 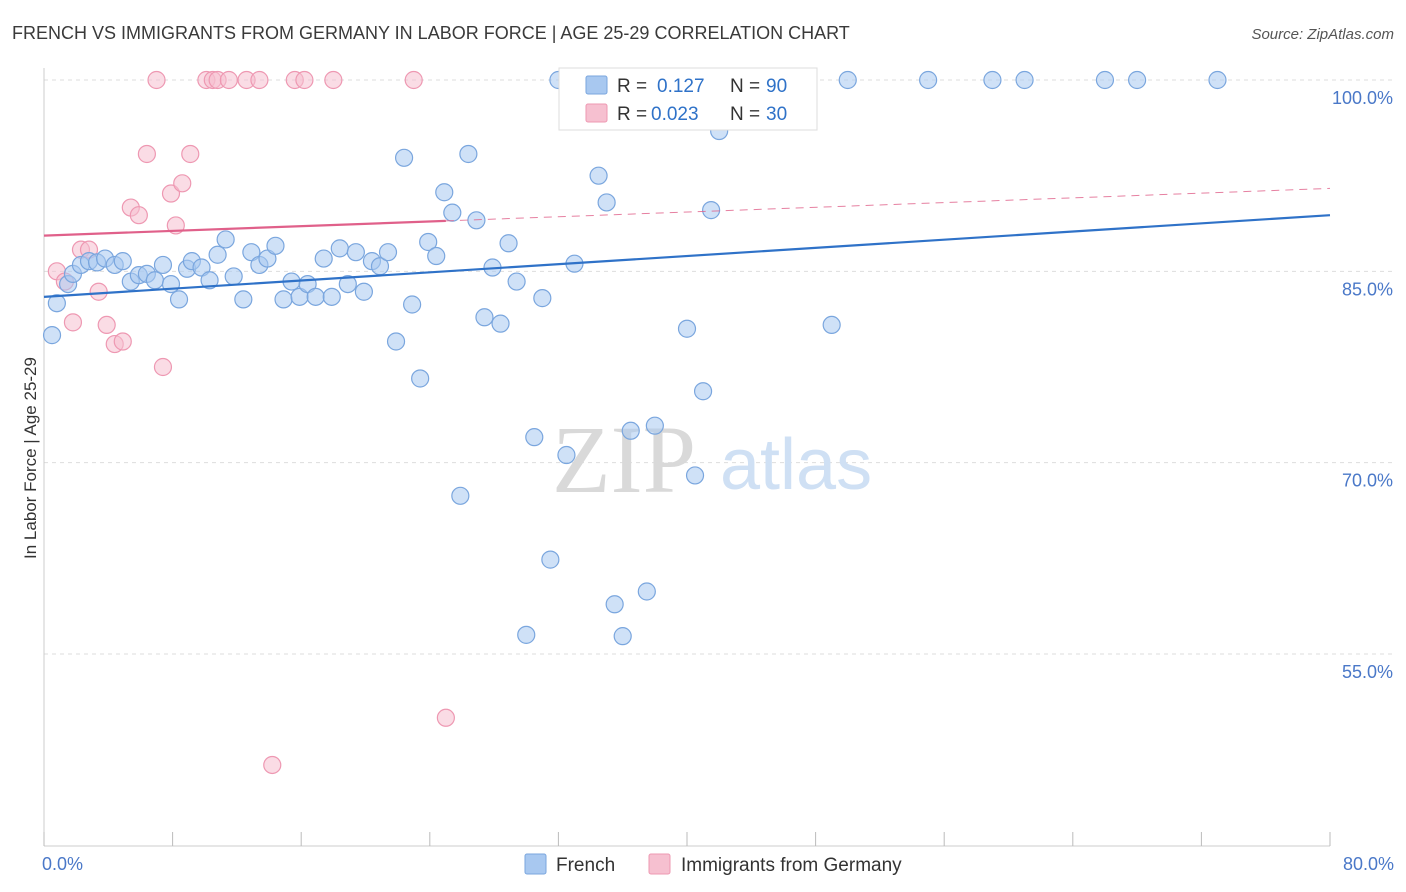 What do you see at coordinates (1367, 481) in the screenshot?
I see `y-tick-label-2: 70.0%` at bounding box center [1367, 481].